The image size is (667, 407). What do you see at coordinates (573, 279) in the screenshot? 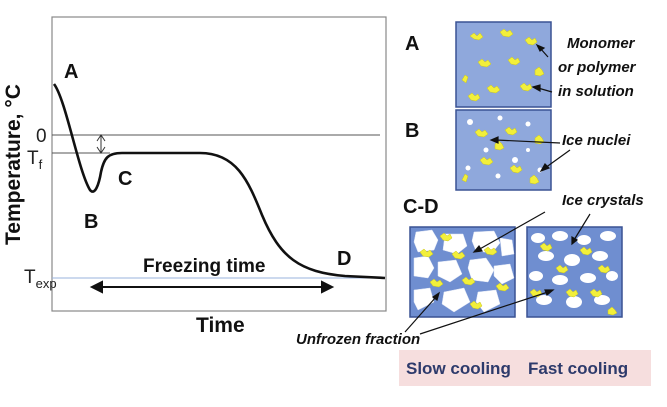
I see `fast-unfrozen-monomers` at bounding box center [573, 279].